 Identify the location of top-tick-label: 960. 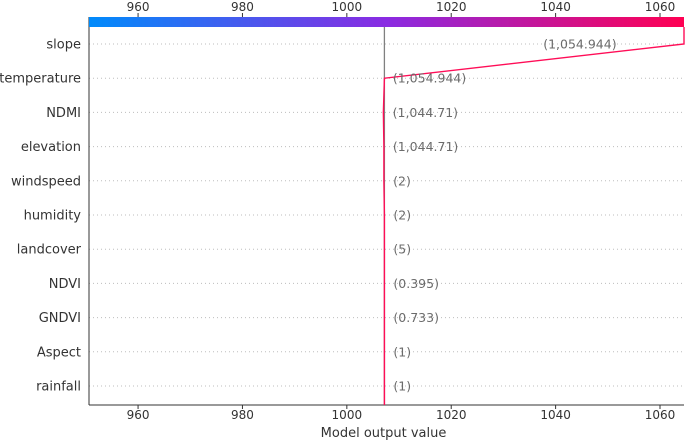
(138, 7).